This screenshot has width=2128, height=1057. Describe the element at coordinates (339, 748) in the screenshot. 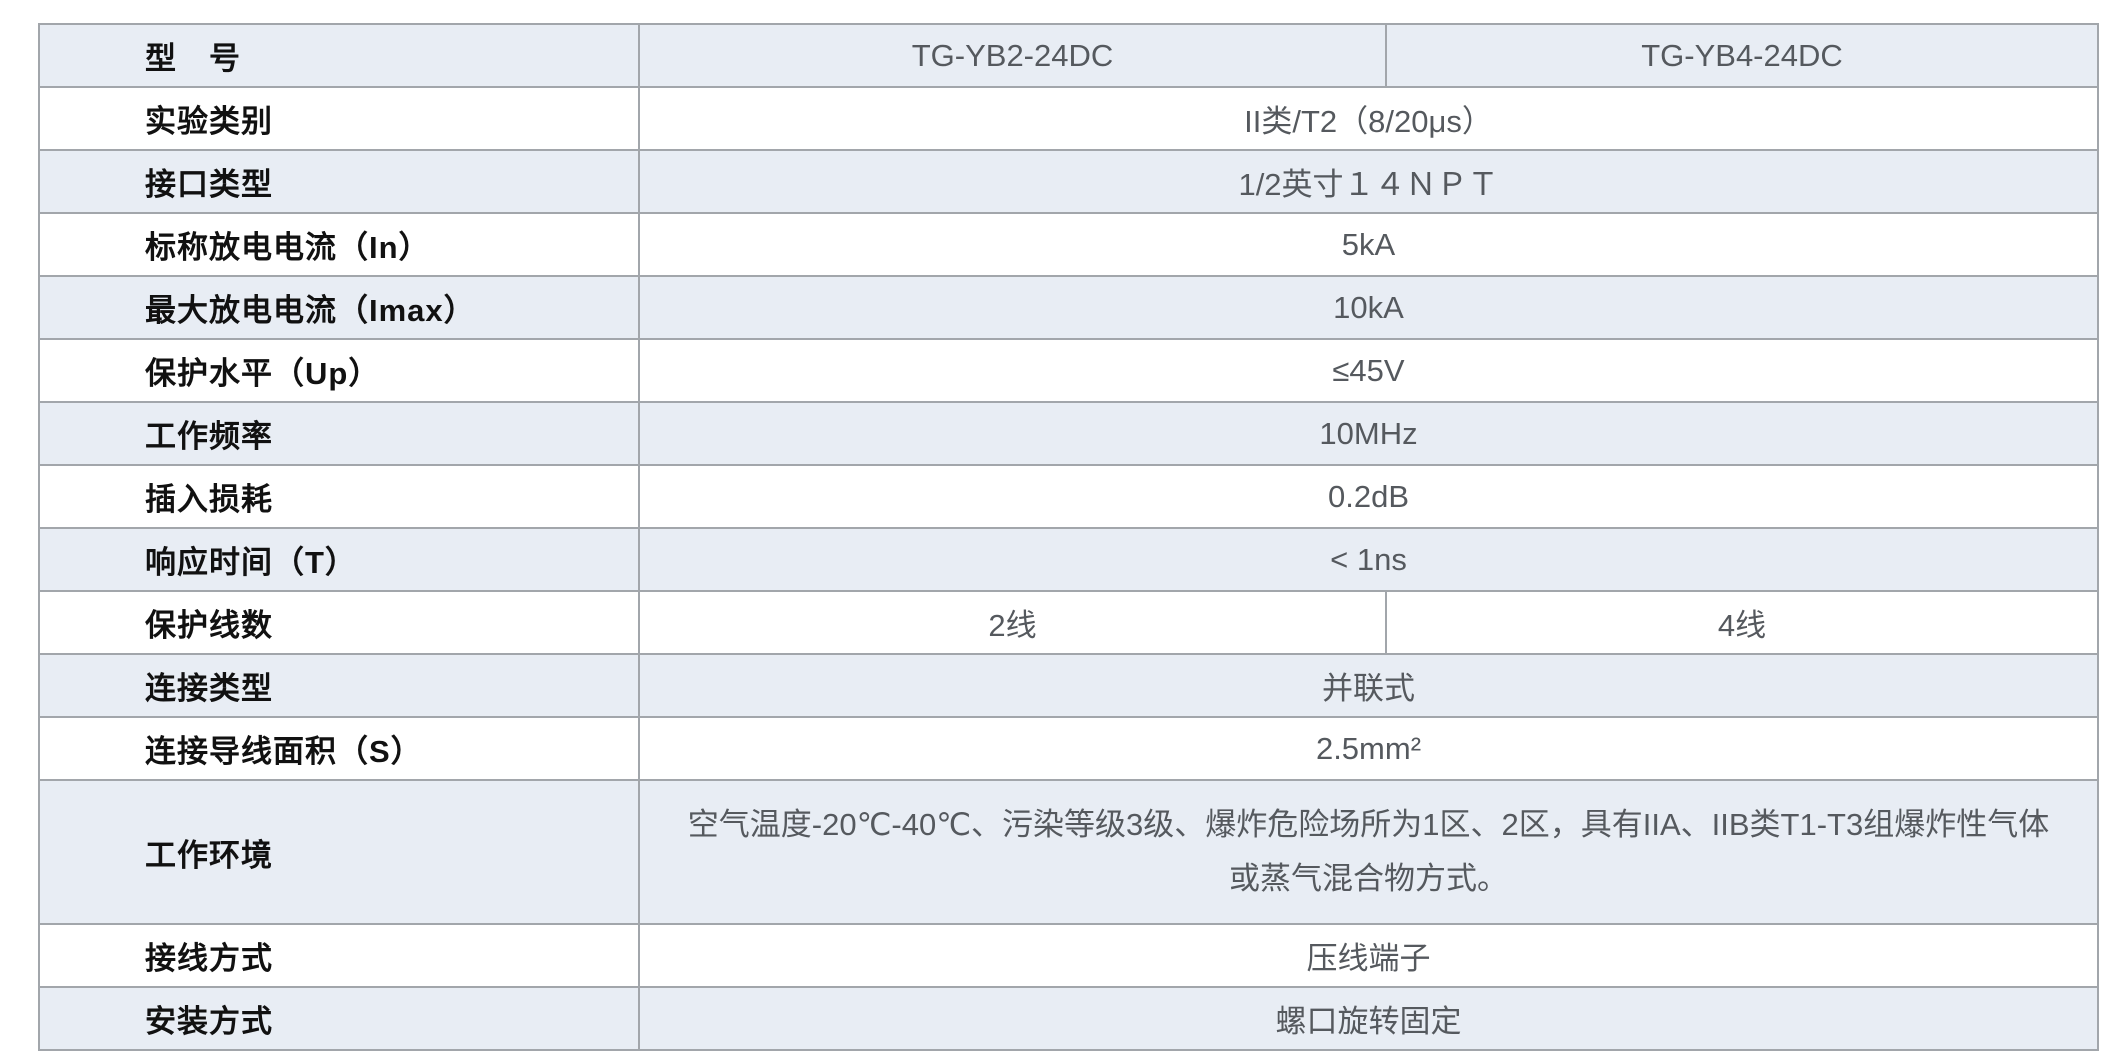

I see `label-conductor-area: 连接导线面积（S）` at that location.